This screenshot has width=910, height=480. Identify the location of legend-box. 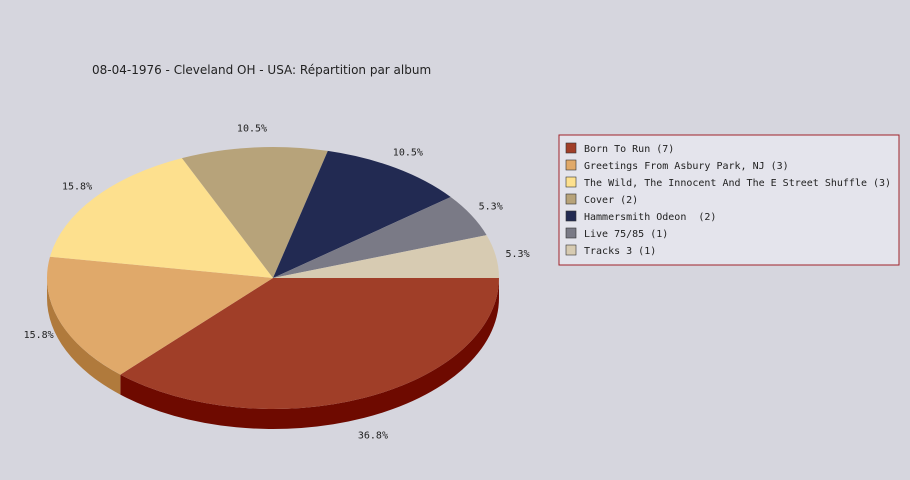
(729, 200).